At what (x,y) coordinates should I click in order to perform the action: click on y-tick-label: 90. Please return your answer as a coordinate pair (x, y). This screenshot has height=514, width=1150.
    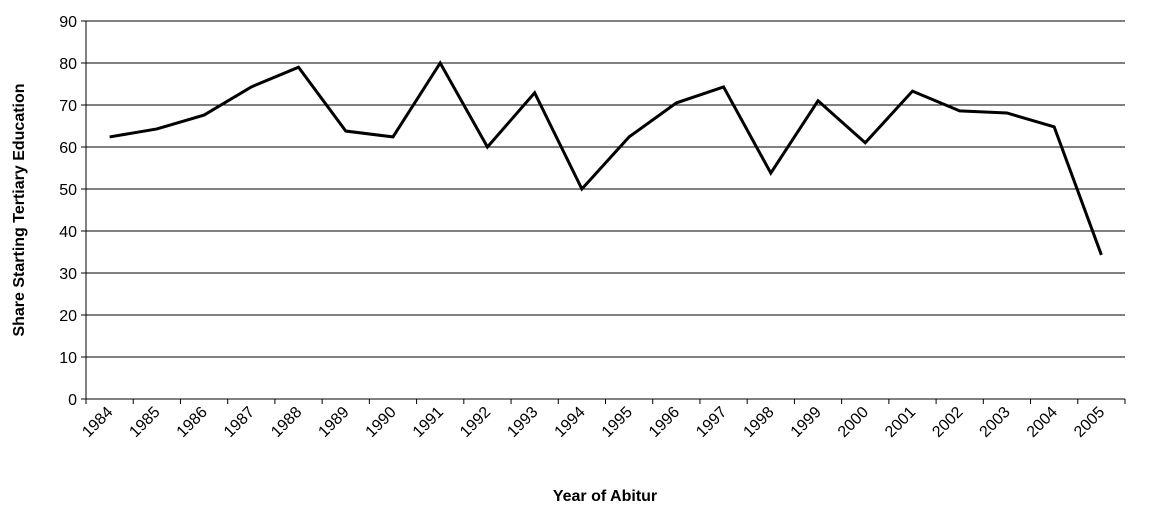
    Looking at the image, I should click on (68, 22).